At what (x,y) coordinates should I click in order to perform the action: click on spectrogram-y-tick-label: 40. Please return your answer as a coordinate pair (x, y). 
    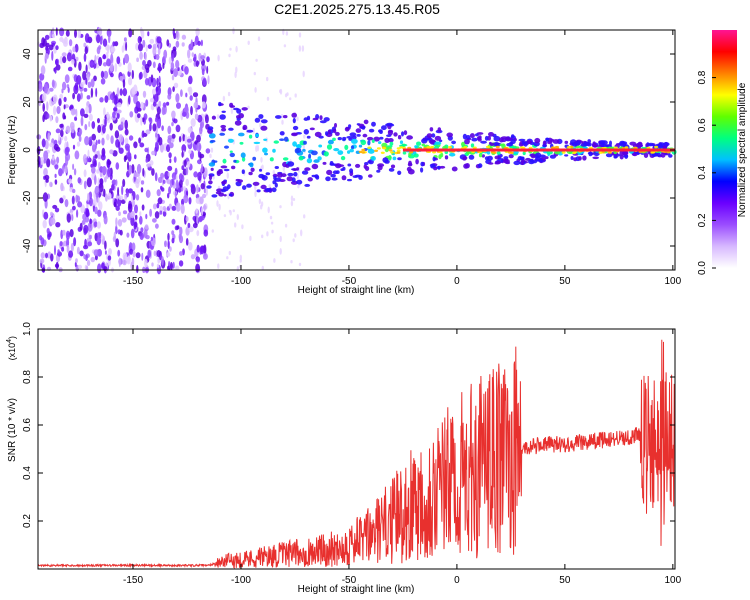
    Looking at the image, I should click on (27, 54).